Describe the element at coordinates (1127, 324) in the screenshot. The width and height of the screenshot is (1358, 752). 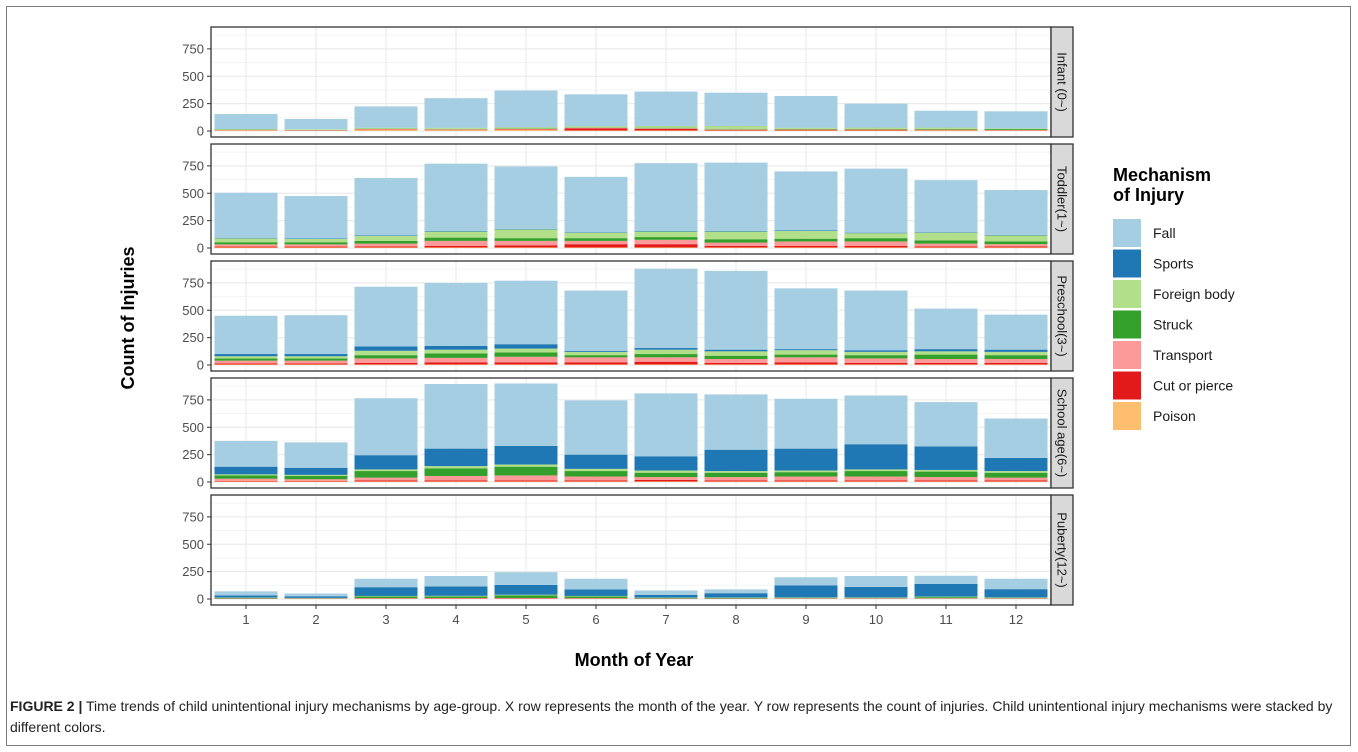
I see `legend-swatch-struck` at that location.